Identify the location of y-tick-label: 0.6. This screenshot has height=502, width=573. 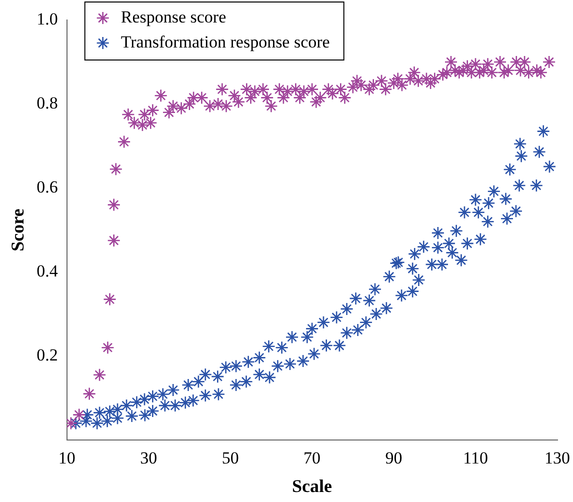
(47, 186).